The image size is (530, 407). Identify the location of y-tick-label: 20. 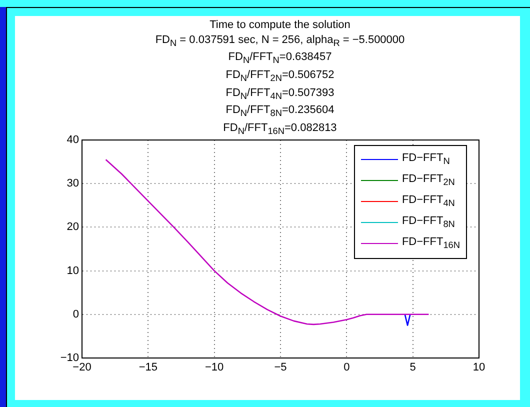
(72, 227).